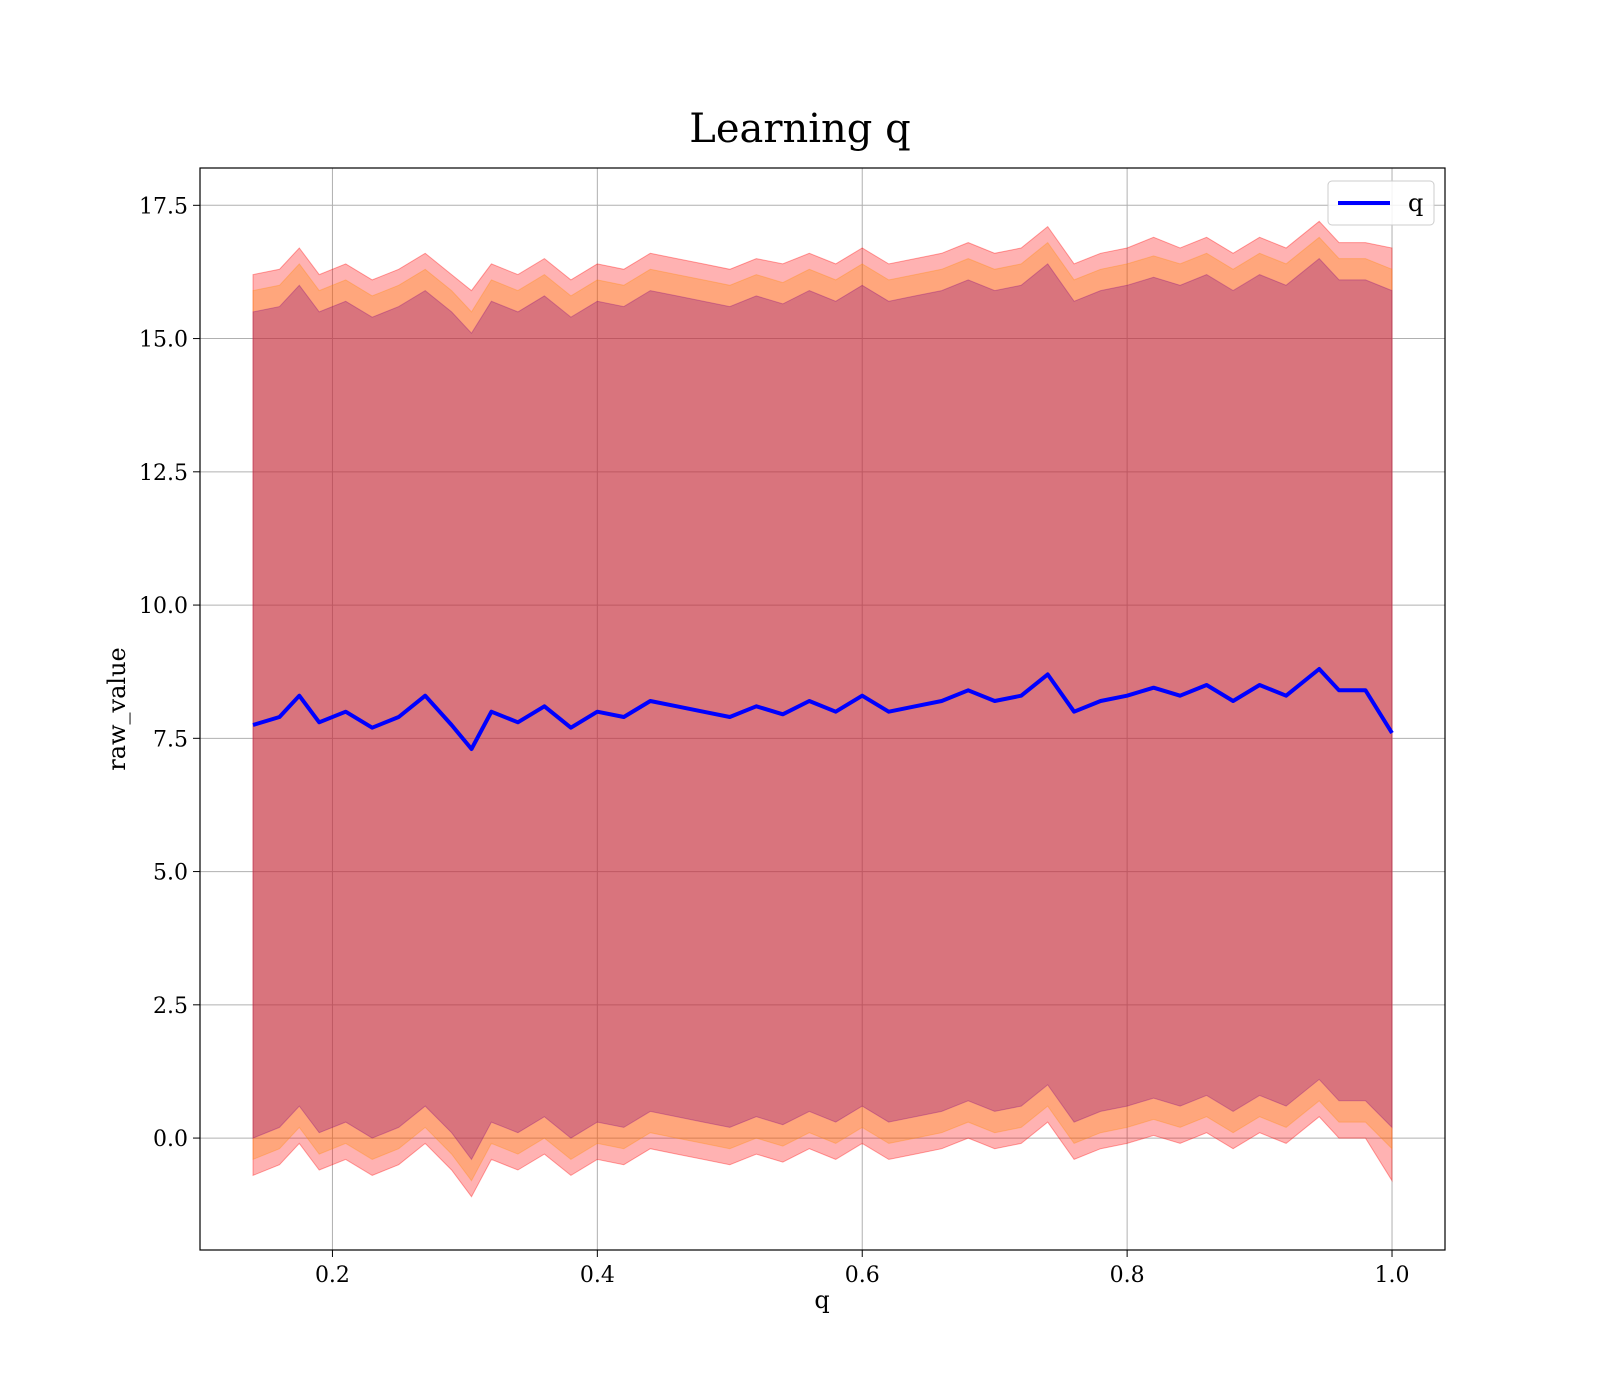  I want to click on y-tick-label: 5.0, so click(170, 873).